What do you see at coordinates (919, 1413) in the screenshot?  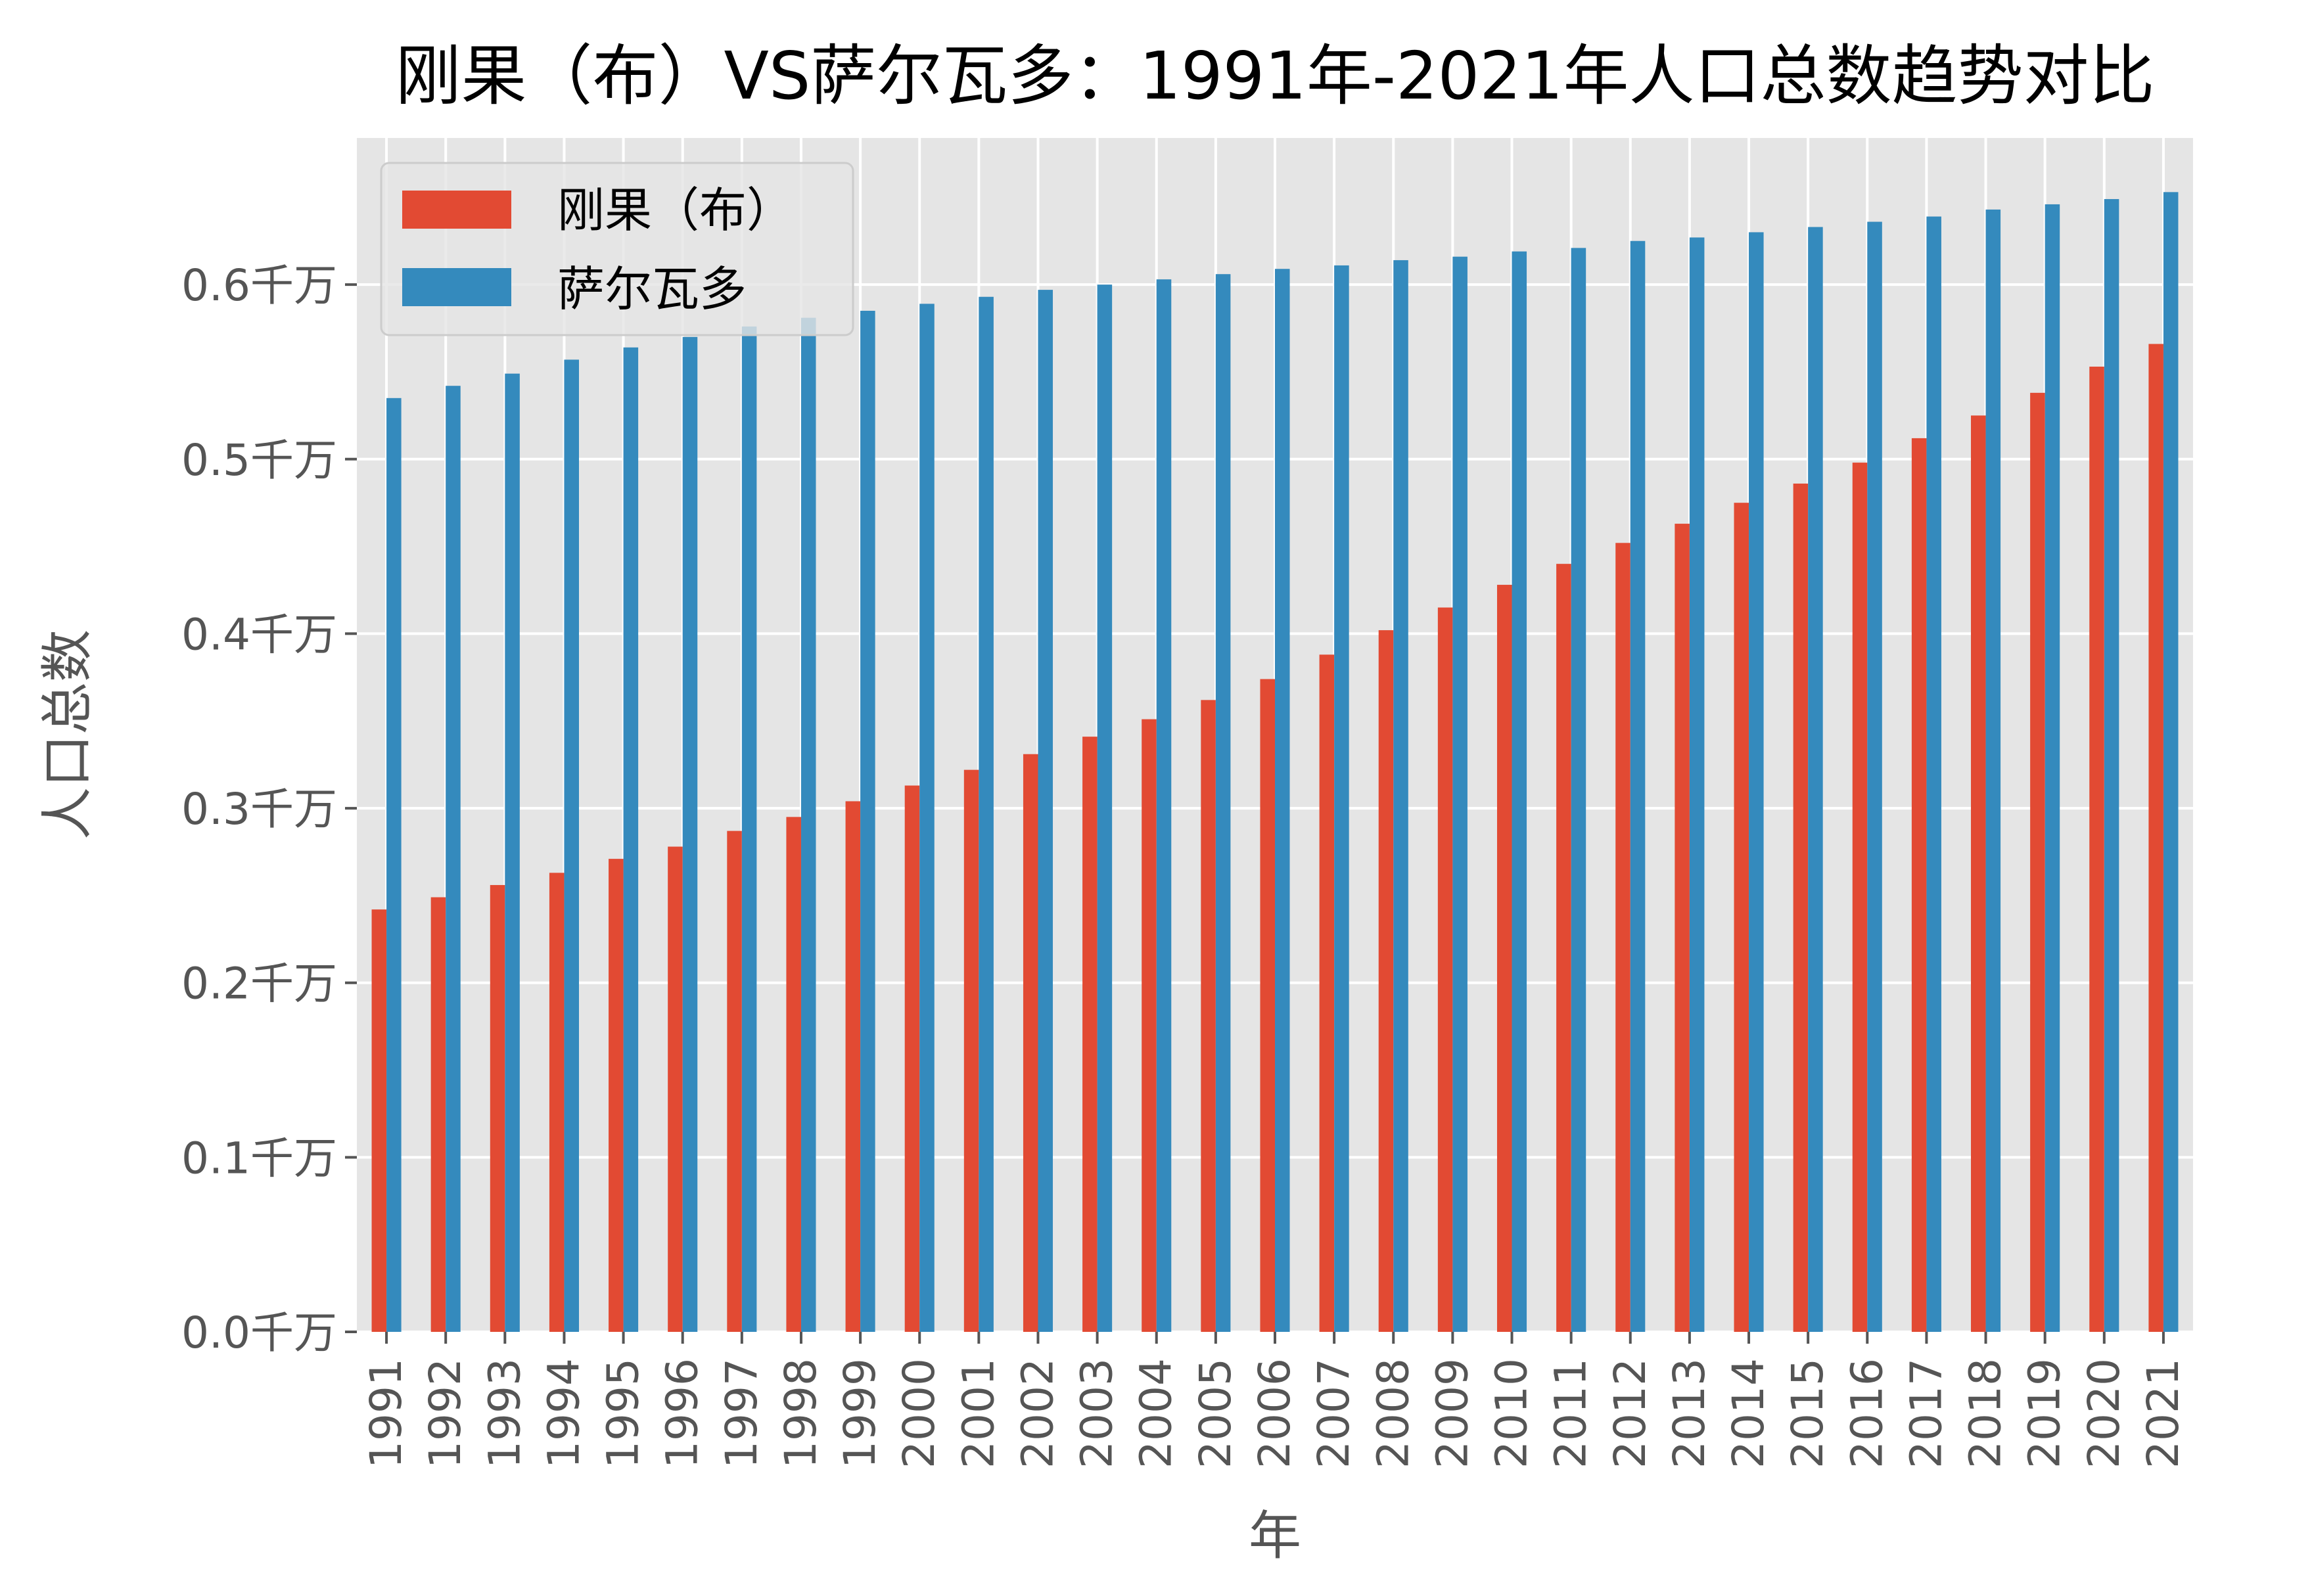 I see `x-tick-label: 2000` at bounding box center [919, 1413].